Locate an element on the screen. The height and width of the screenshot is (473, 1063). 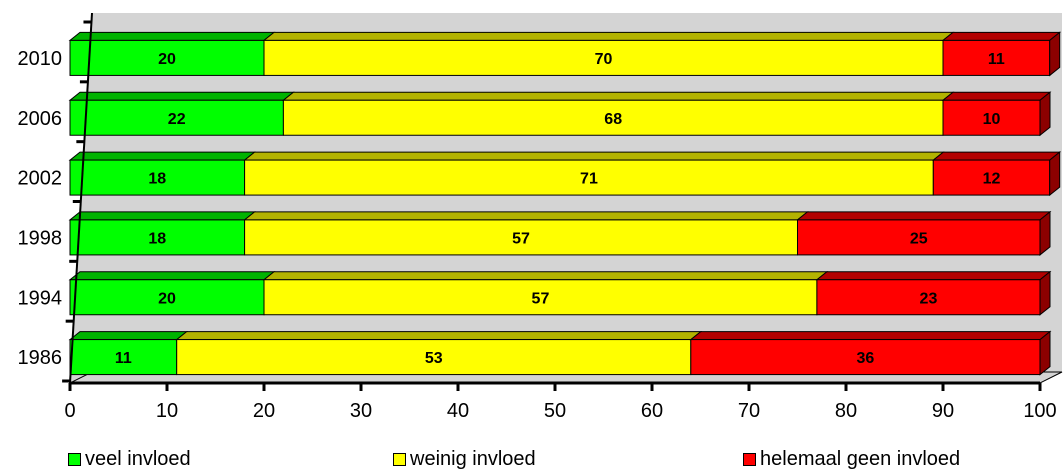
legend-item-weinig-invloed: weinig invloed is located at coordinates (464, 459).